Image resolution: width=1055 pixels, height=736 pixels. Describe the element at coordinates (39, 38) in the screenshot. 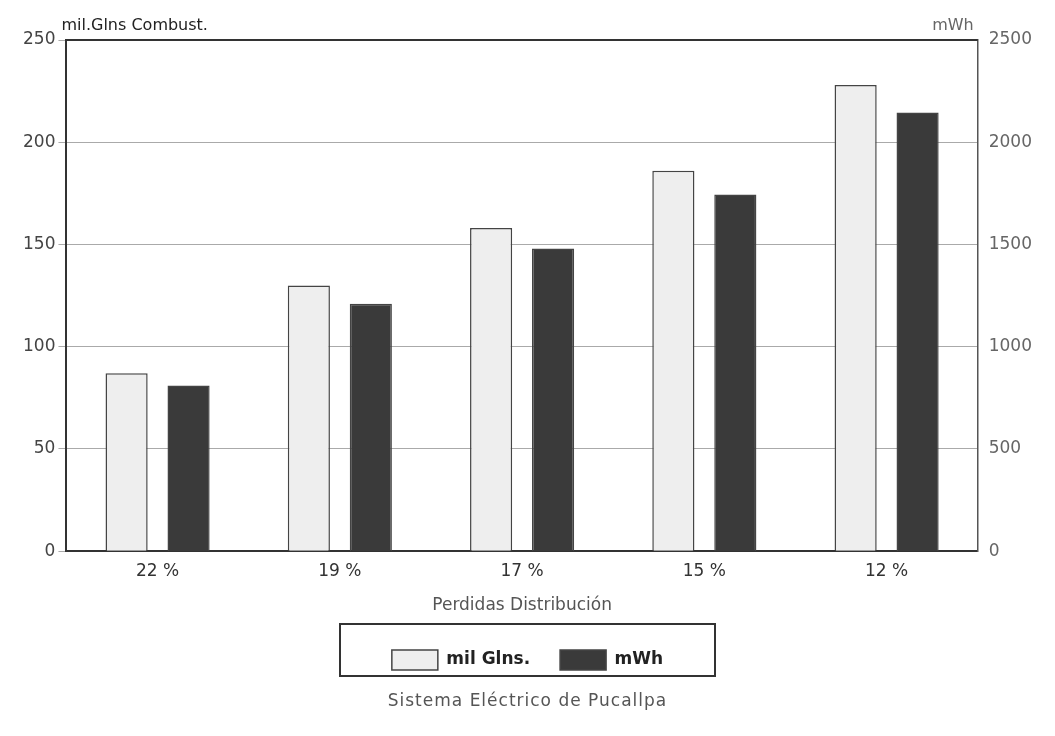

I see `y-tick-label: 250` at that location.